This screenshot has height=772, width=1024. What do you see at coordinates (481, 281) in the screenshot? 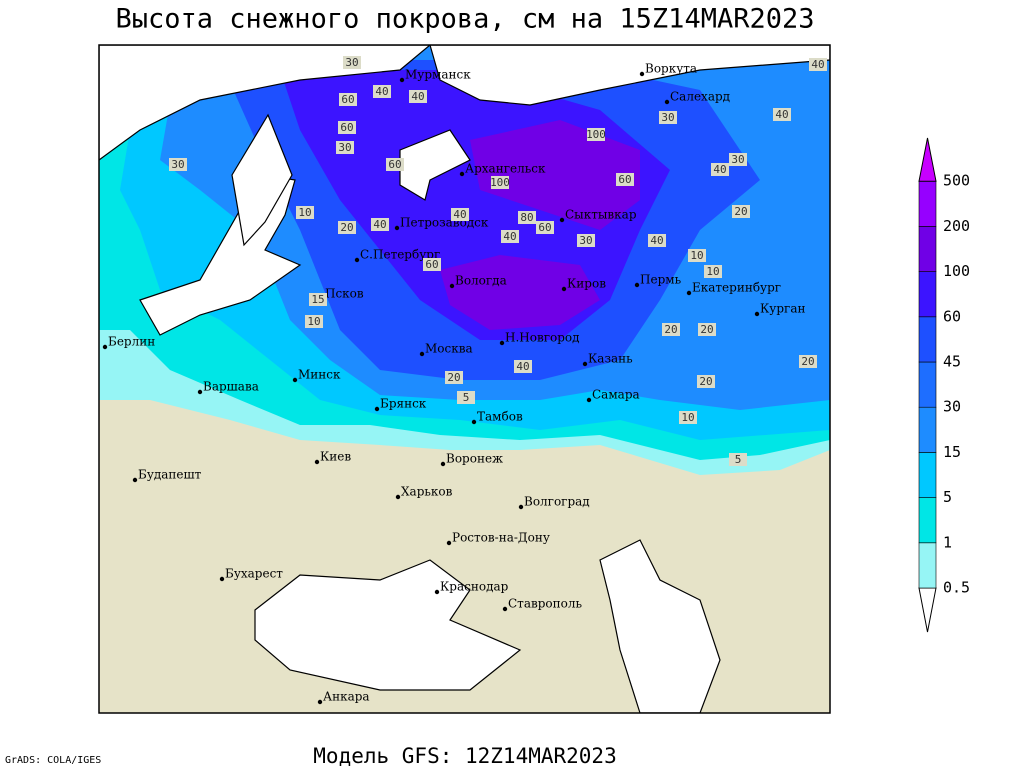
I see `city-label: Вологда` at bounding box center [481, 281].